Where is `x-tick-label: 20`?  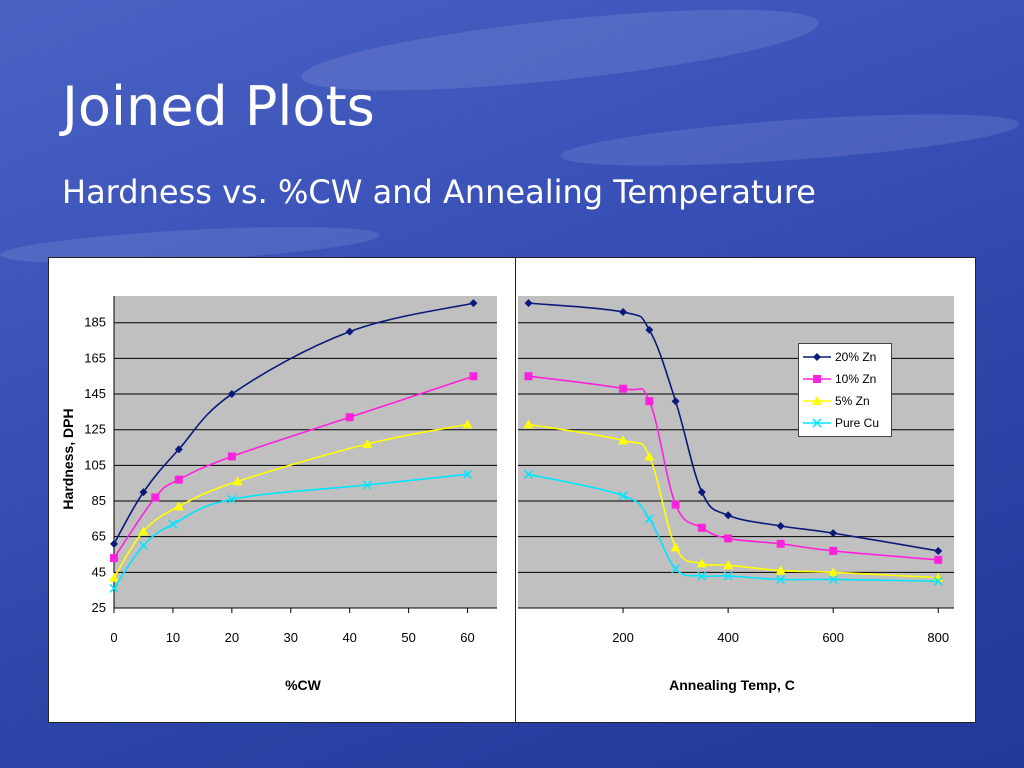 x-tick-label: 20 is located at coordinates (232, 637).